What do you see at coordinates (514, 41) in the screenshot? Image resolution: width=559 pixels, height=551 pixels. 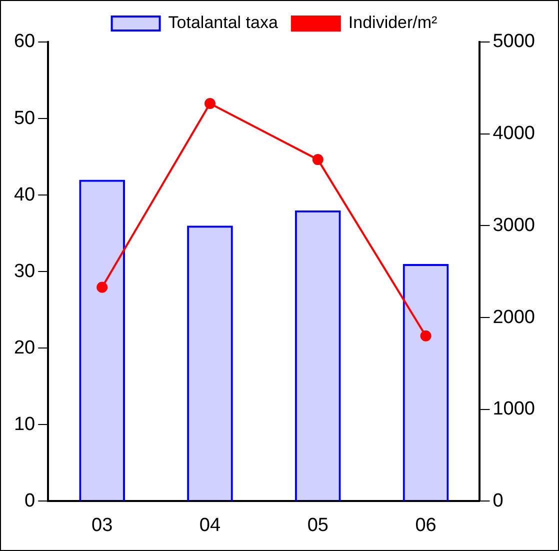 I see `y2-tick-label: 5000` at bounding box center [514, 41].